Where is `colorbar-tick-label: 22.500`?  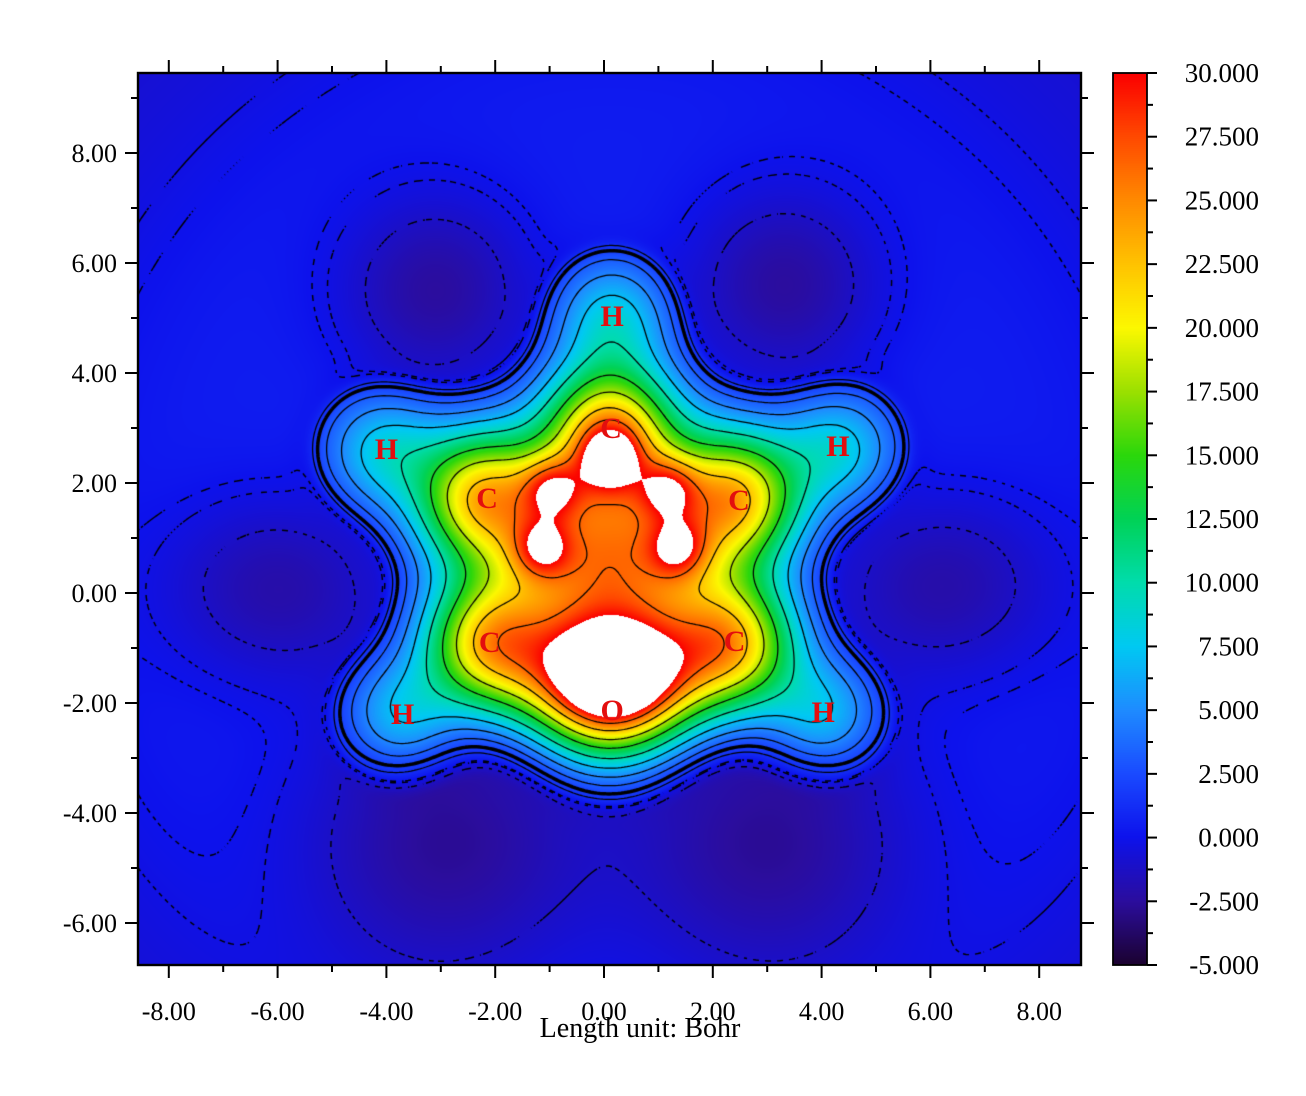
colorbar-tick-label: 22.500 is located at coordinates (1222, 264).